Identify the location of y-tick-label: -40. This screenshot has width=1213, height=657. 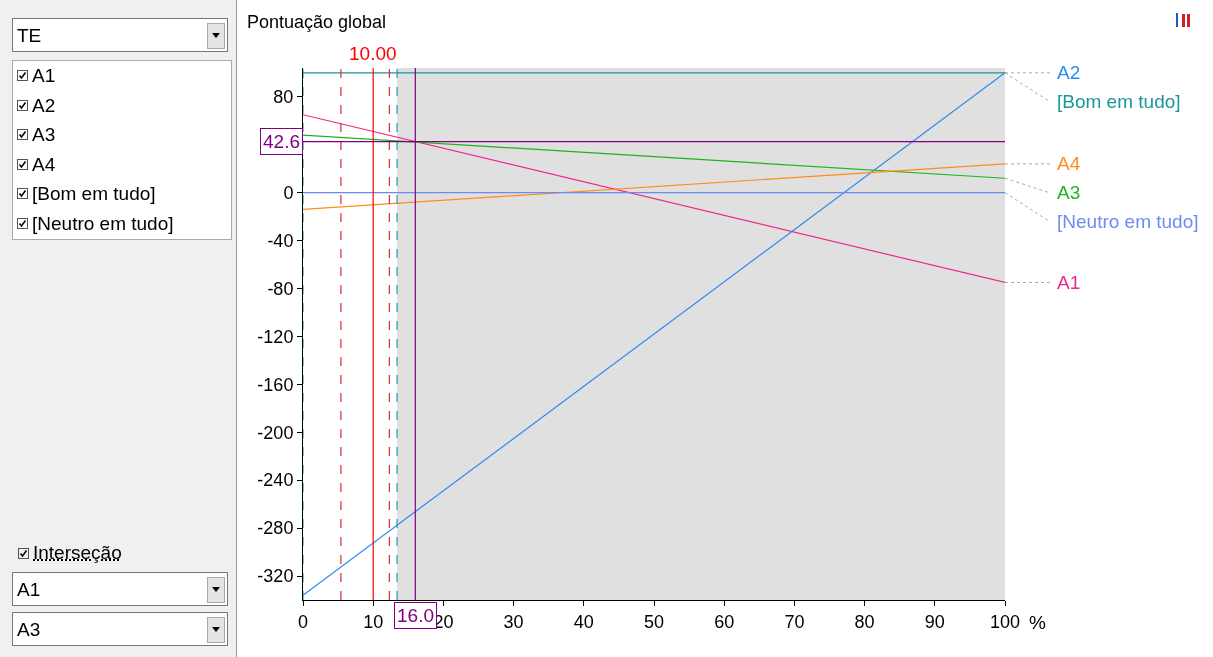
(280, 240).